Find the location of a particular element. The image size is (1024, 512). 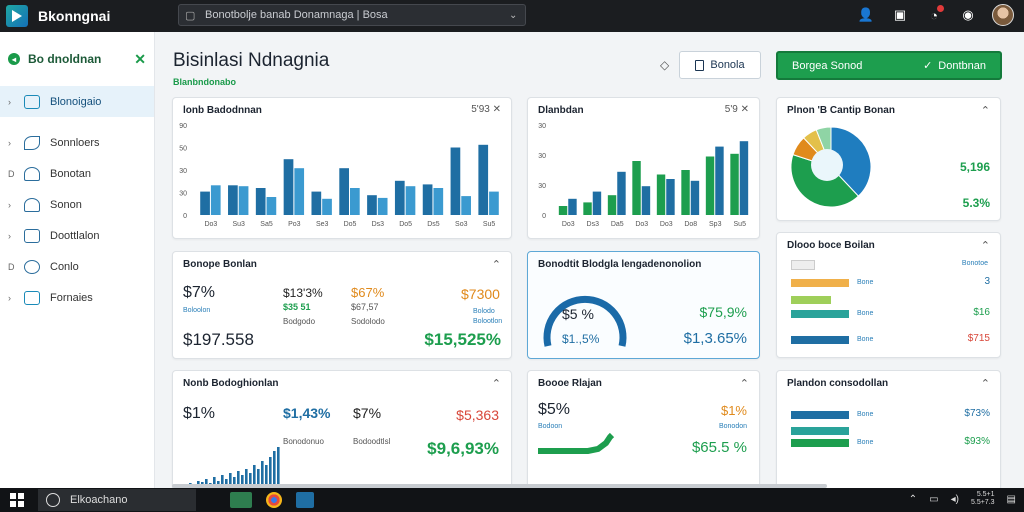

card-title: Plandon consodollan is located at coordinates (838, 383).